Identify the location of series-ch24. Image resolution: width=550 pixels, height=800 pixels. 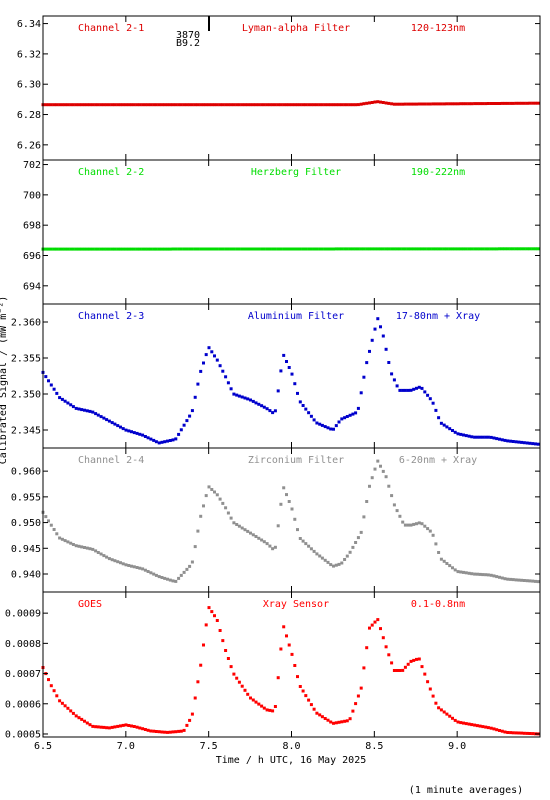
(290, 521).